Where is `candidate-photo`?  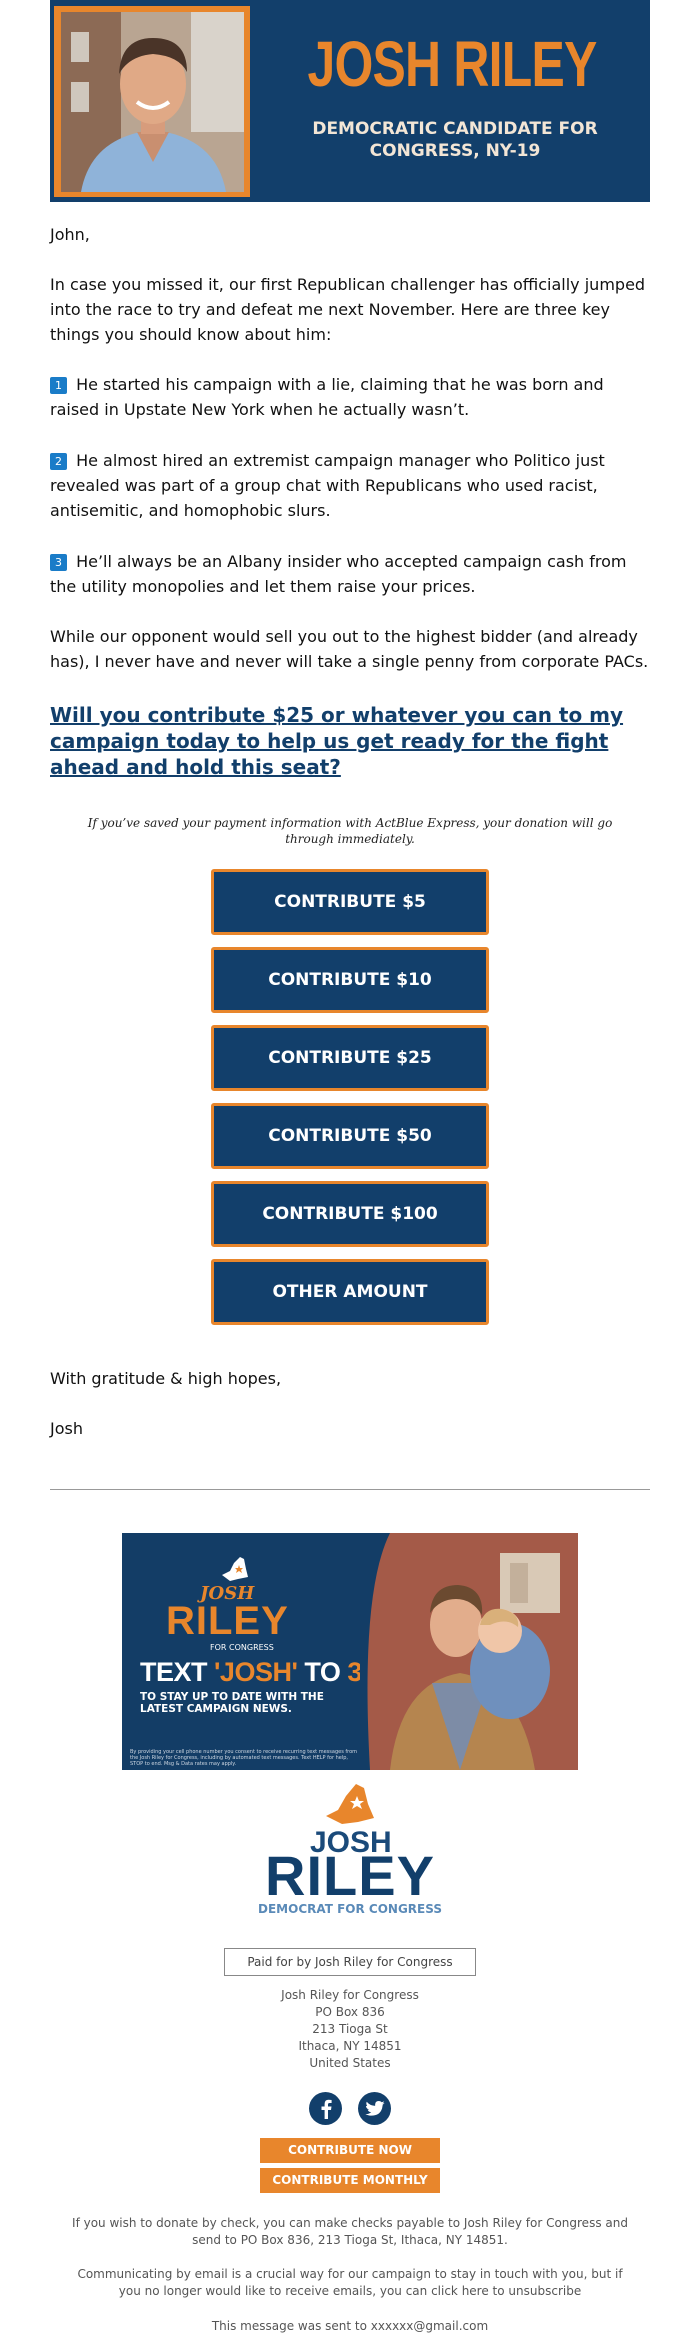 candidate-photo is located at coordinates (152, 102).